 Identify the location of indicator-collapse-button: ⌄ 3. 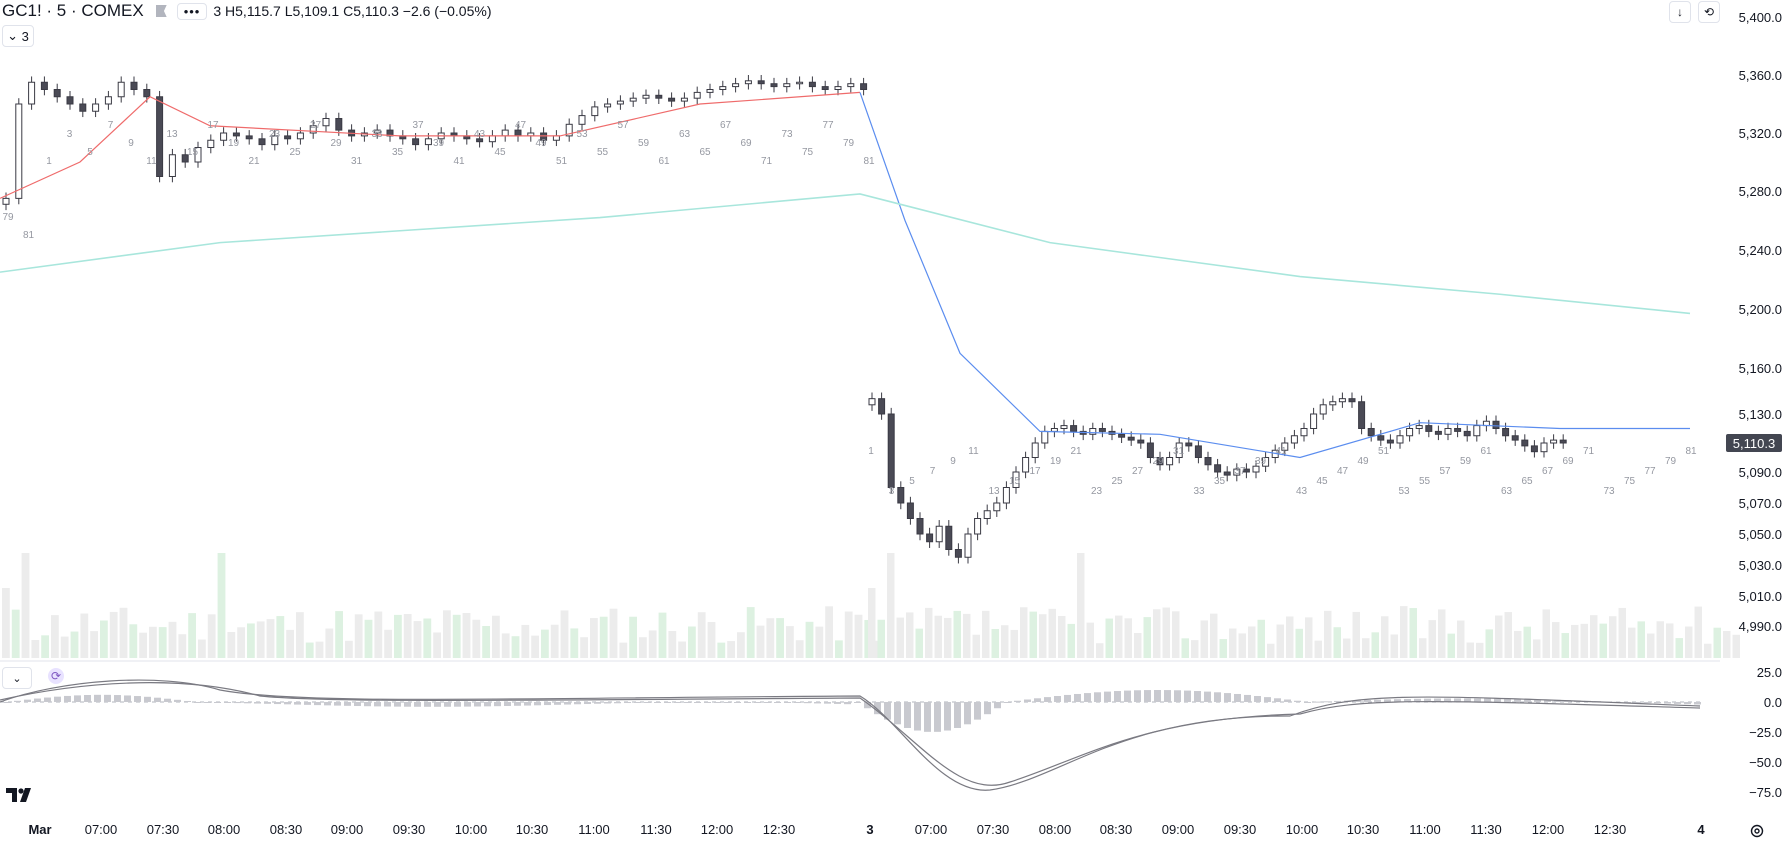
(18, 36).